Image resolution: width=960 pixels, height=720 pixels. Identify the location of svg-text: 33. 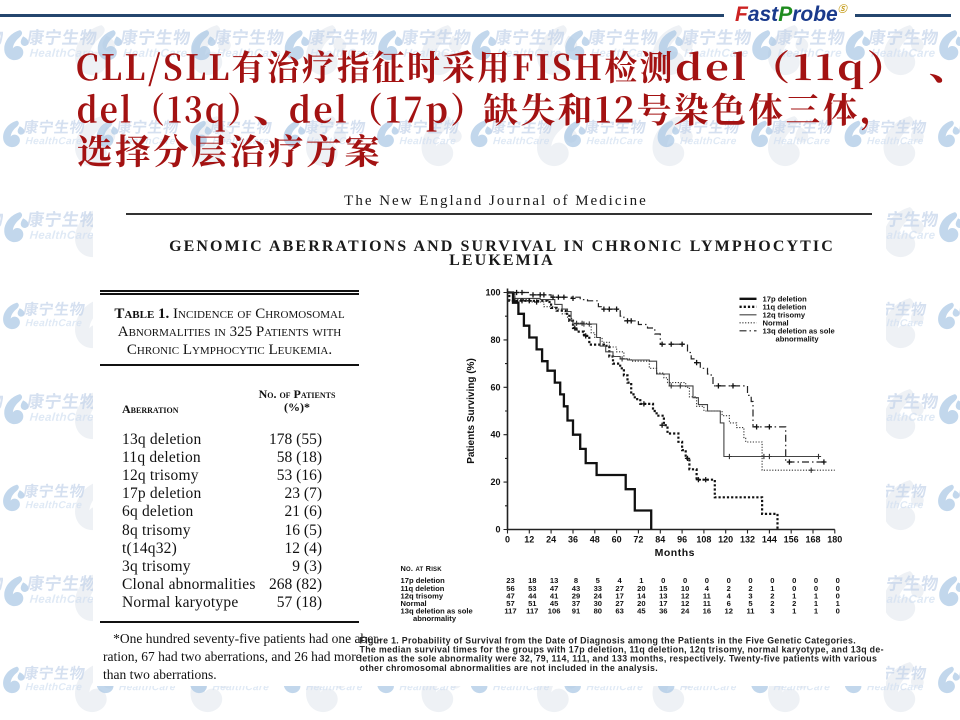
(598, 588).